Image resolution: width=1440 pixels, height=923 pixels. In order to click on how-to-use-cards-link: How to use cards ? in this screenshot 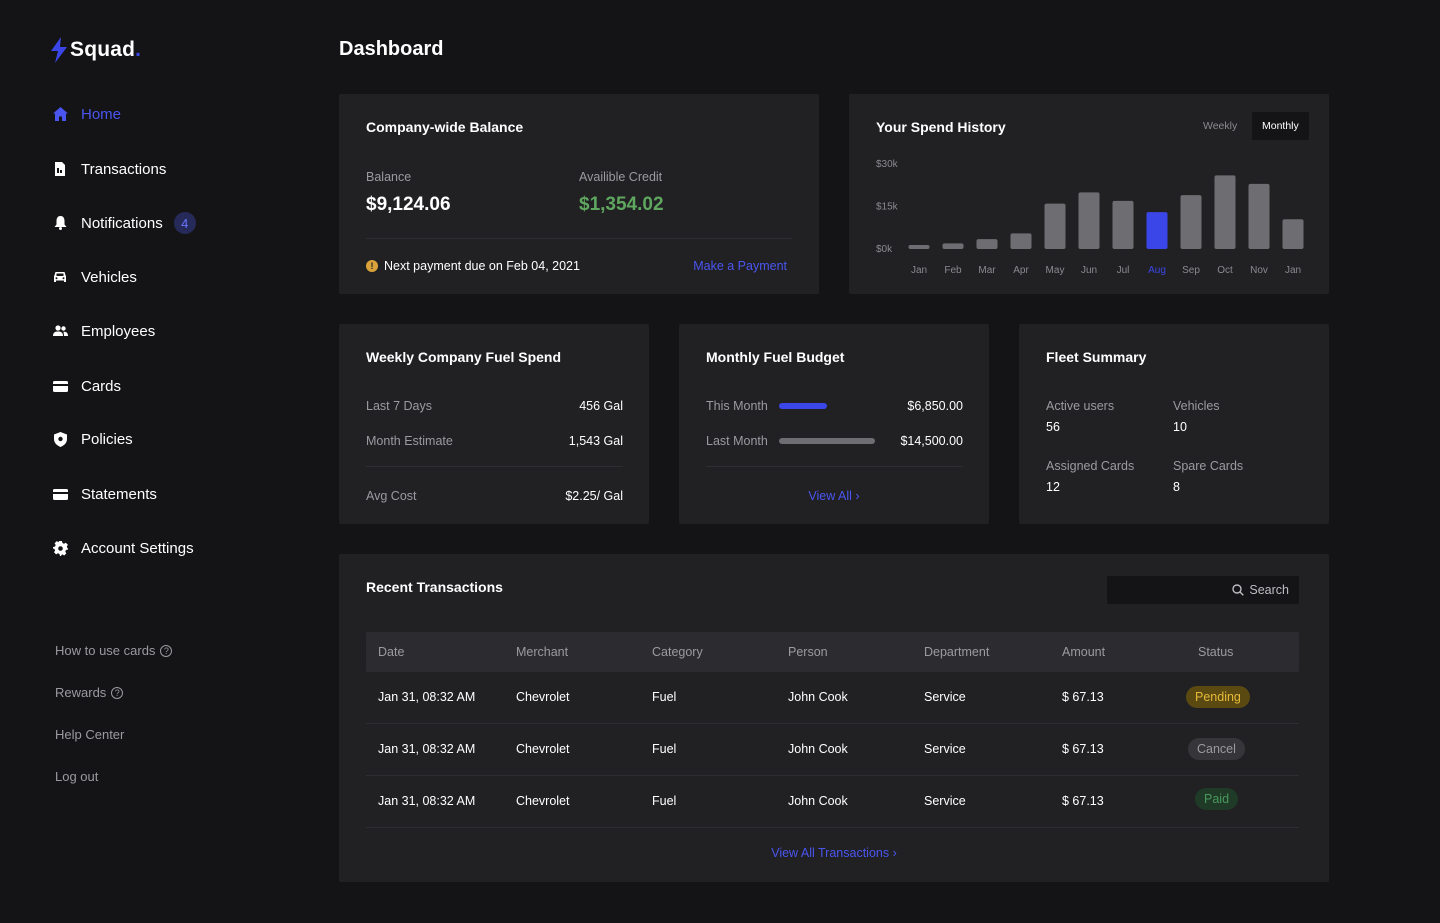, I will do `click(114, 650)`.